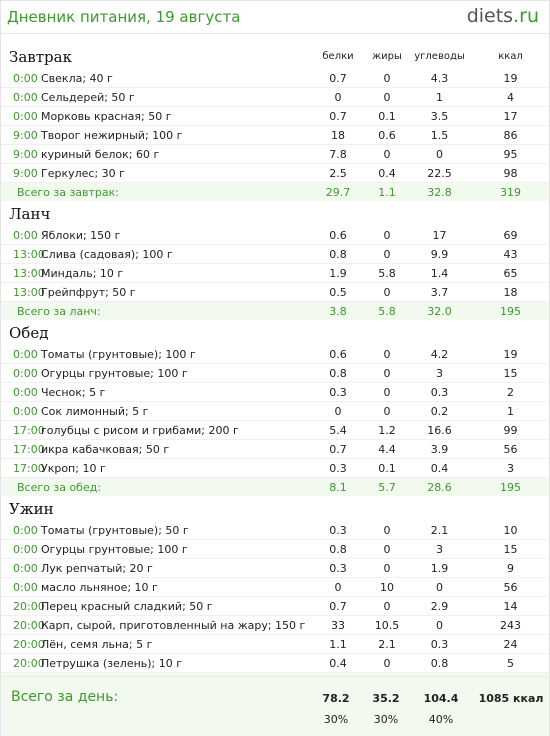 The height and width of the screenshot is (736, 550). Describe the element at coordinates (175, 468) in the screenshot. I see `food-name: Укроп; 10 г` at that location.